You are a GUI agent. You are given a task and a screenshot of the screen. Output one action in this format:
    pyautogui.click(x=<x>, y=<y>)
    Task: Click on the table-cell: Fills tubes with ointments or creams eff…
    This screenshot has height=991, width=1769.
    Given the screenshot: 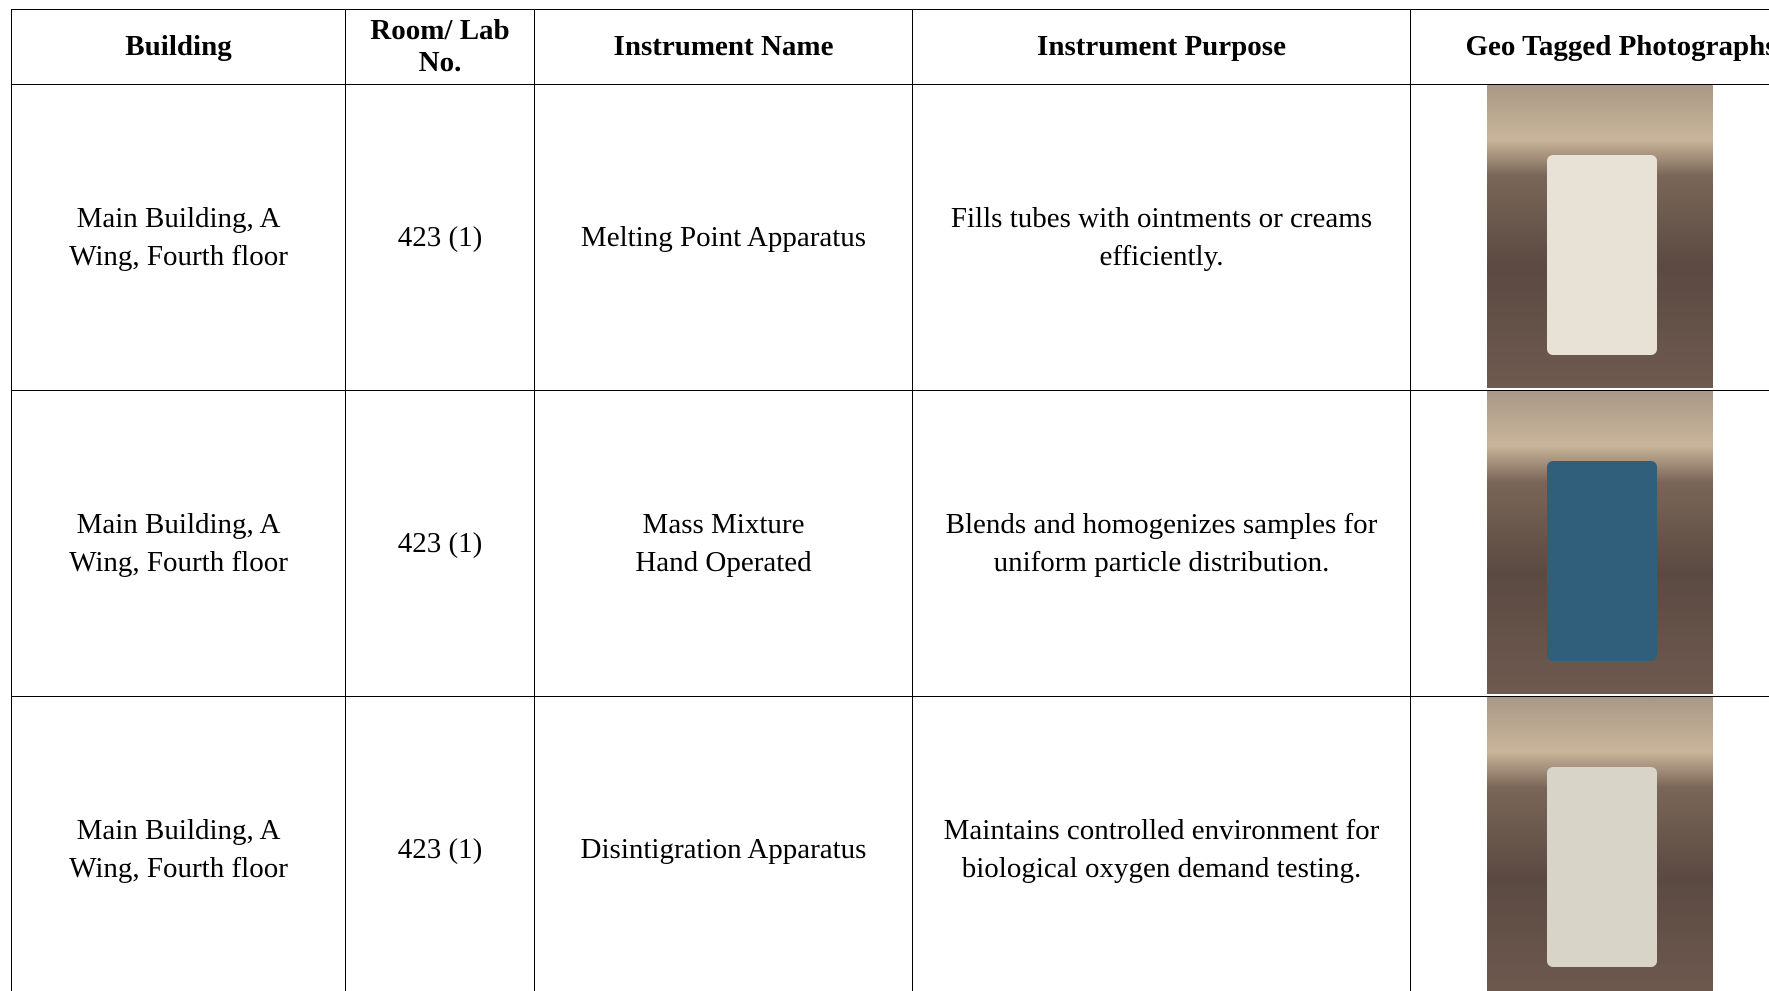 What is the action you would take?
    pyautogui.click(x=1161, y=237)
    